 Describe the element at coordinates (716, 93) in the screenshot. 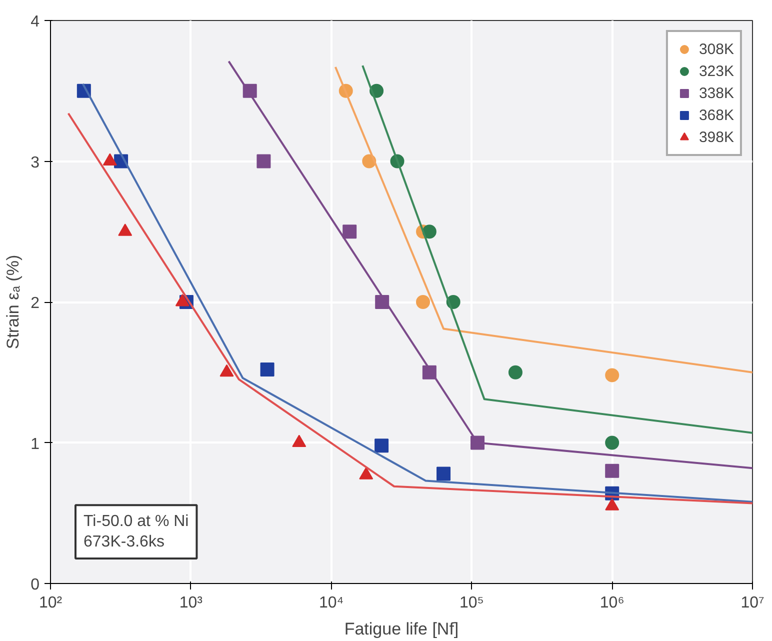

I see `legend-label: 338K` at that location.